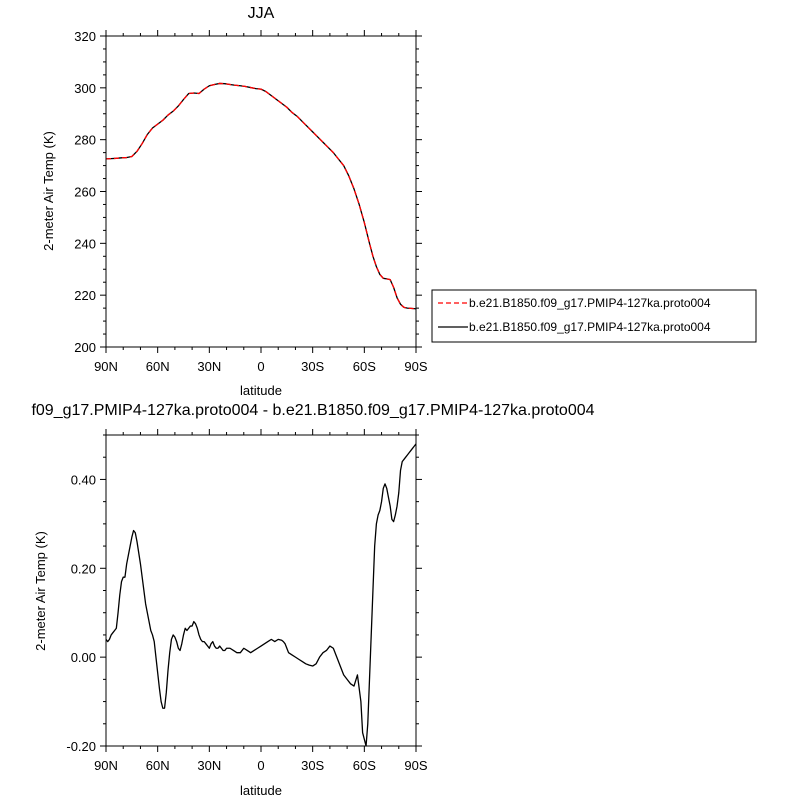 The image size is (800, 800). I want to click on bottom-x-tick-label: 60S, so click(364, 765).